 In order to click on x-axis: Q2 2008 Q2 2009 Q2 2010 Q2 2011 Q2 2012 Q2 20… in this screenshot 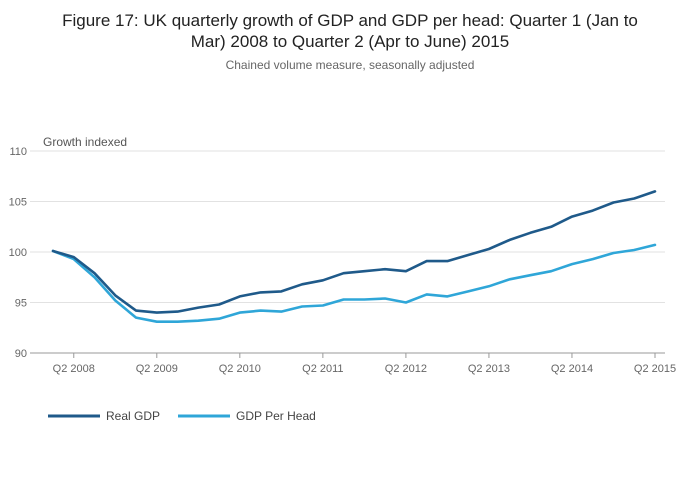, I will do `click(364, 364)`.